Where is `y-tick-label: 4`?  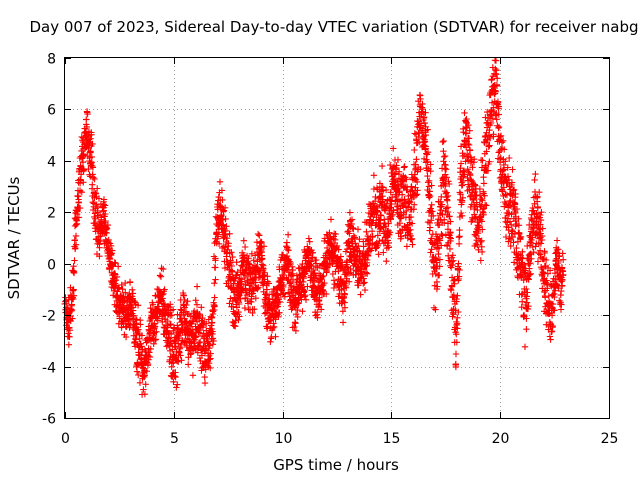
y-tick-label: 4 is located at coordinates (51, 163).